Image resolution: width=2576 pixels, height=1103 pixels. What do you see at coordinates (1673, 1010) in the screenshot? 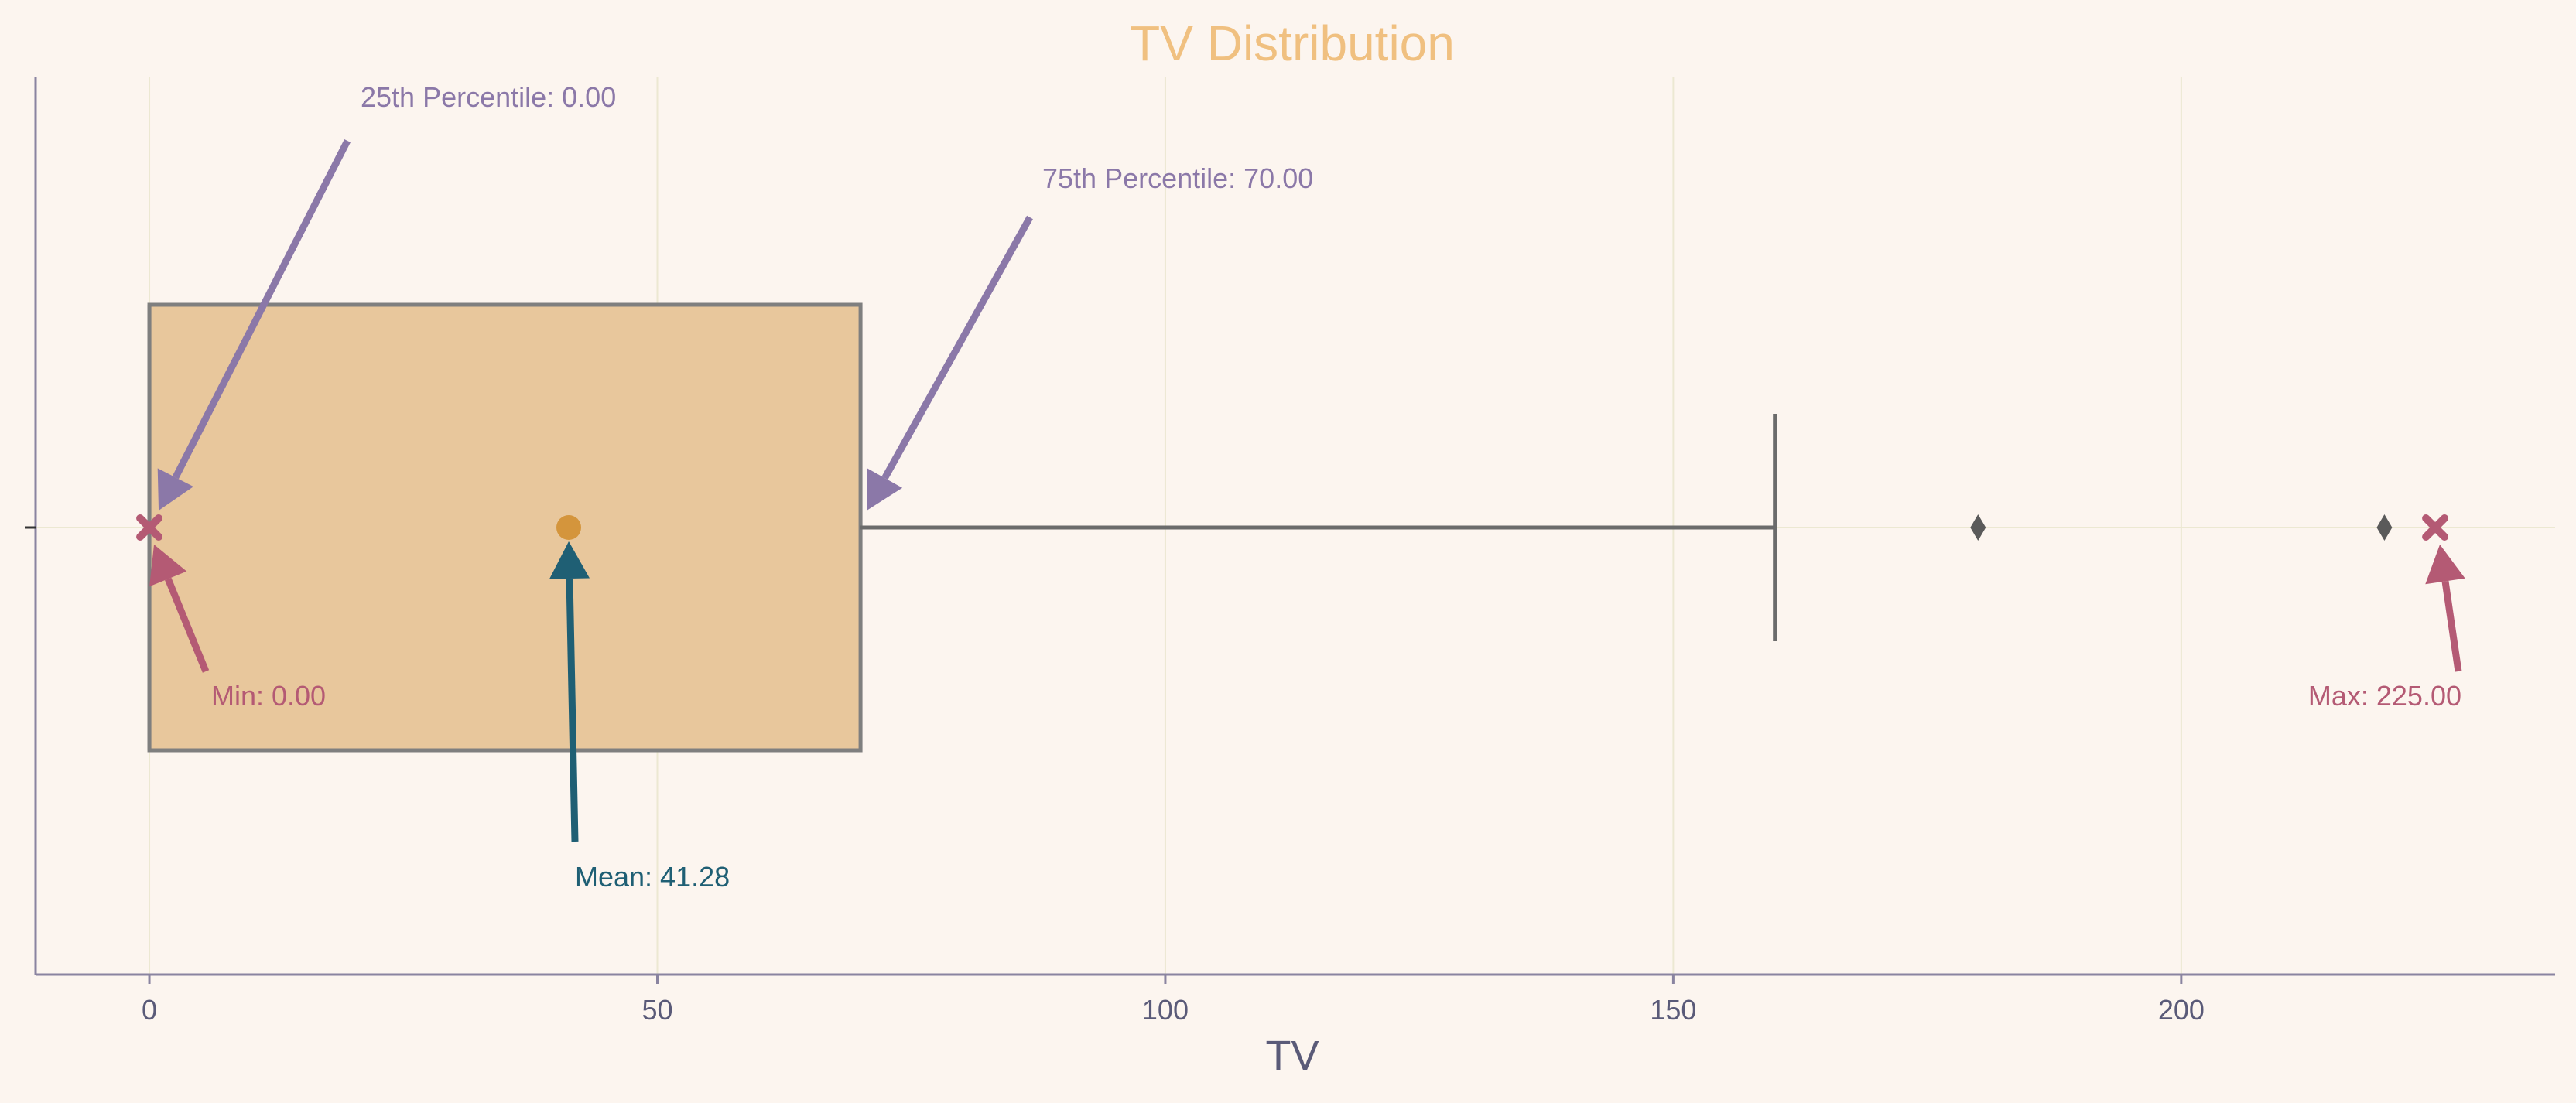
I see `x-tick-label: 150` at bounding box center [1673, 1010].